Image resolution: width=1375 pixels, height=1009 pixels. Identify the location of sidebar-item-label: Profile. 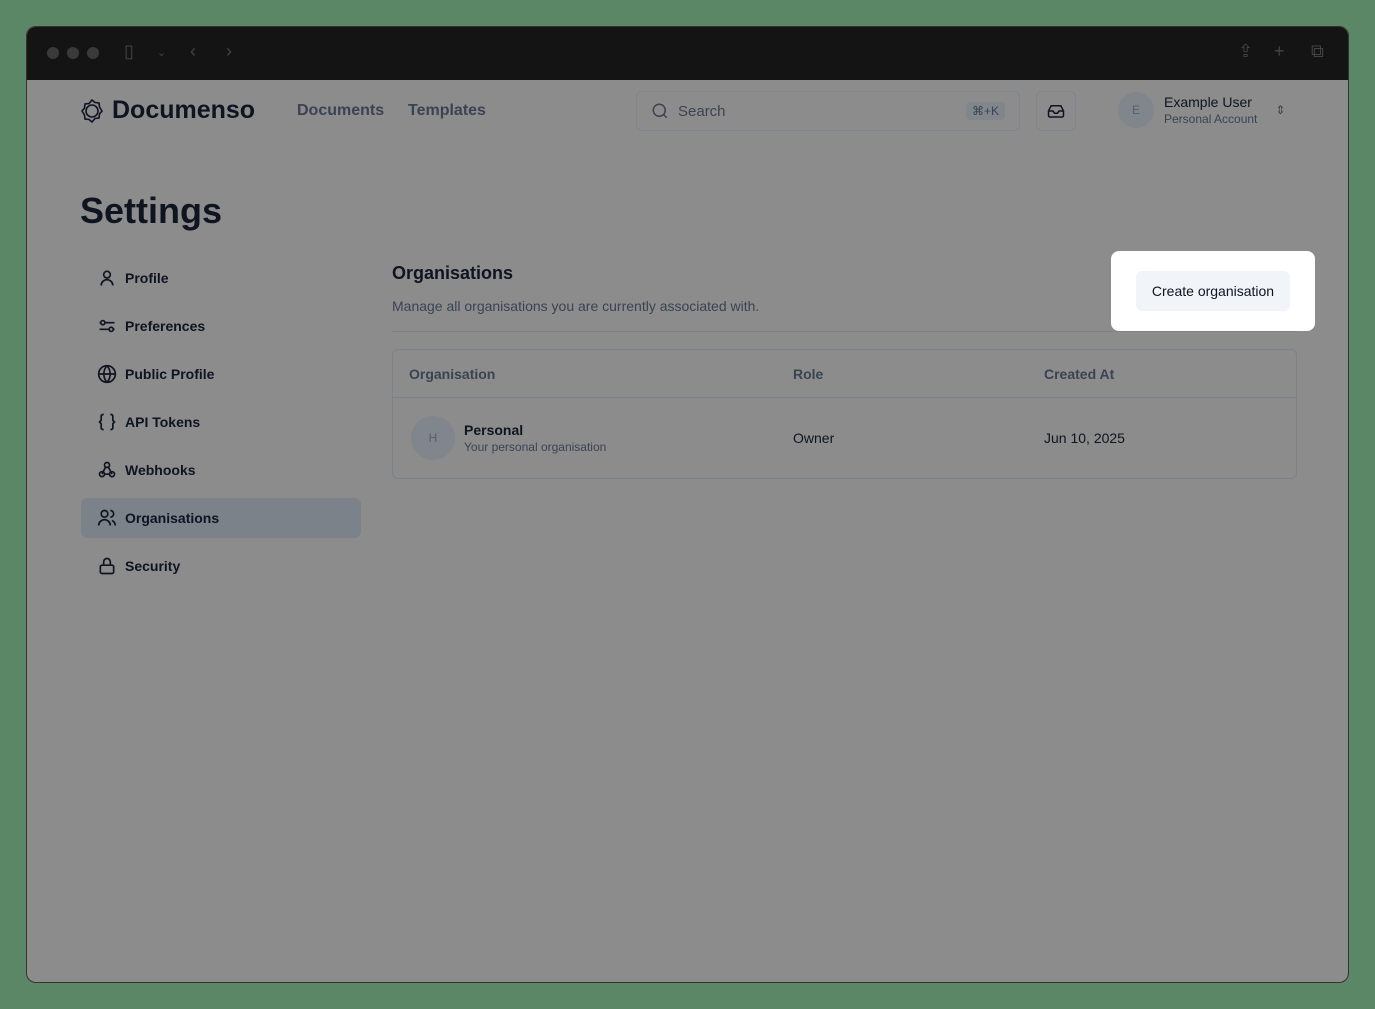
(147, 278).